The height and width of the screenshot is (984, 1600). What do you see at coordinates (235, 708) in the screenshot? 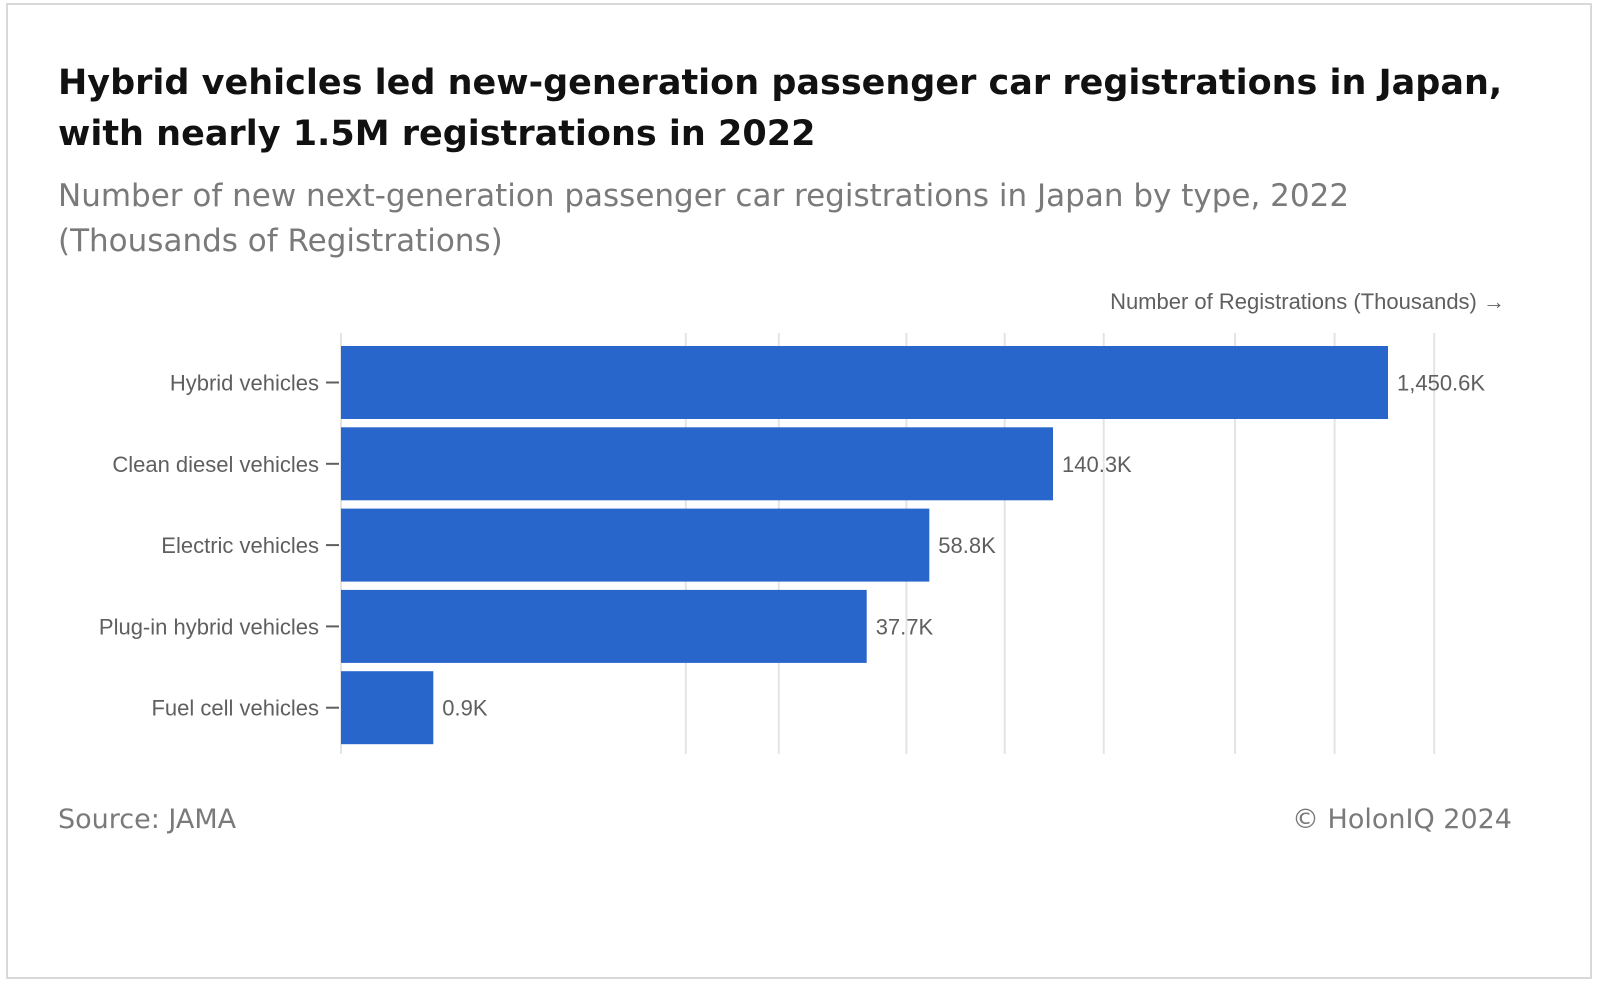
I see `category-label: Fuel cell vehicles` at bounding box center [235, 708].